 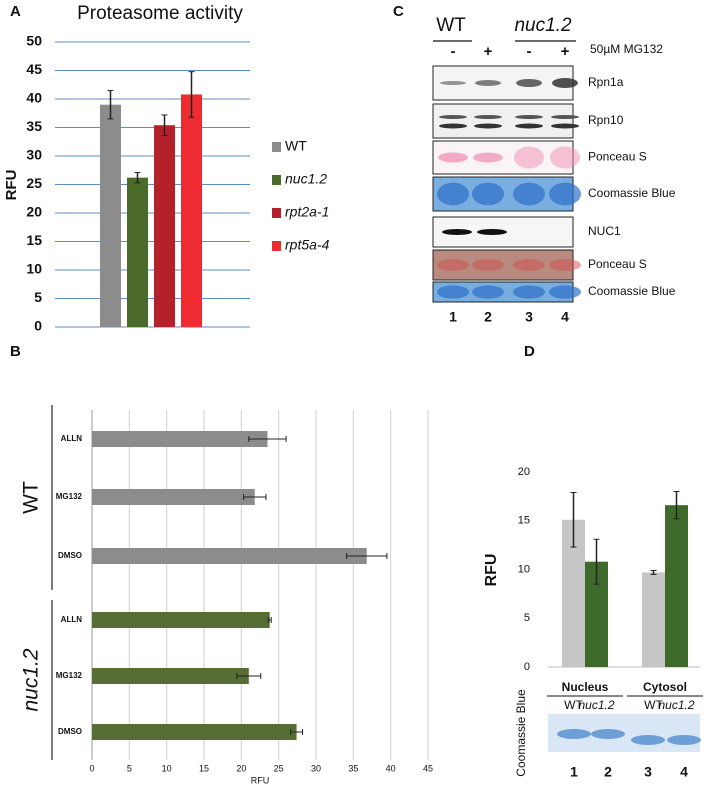 What do you see at coordinates (353, 768) in the screenshot?
I see `x-tick-label: 35` at bounding box center [353, 768].